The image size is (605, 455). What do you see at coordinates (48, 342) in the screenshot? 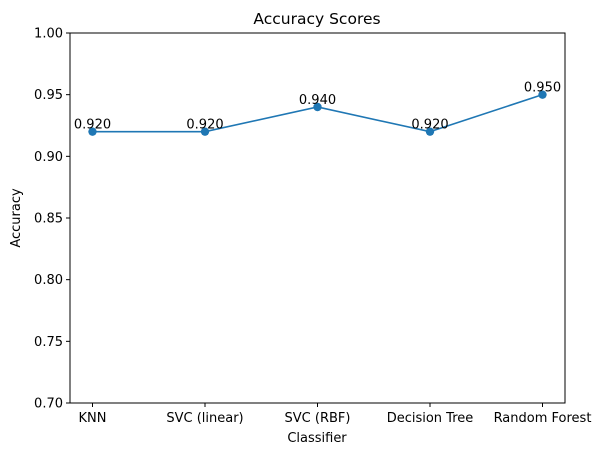
I see `y-tick-label: 0.75` at bounding box center [48, 342].